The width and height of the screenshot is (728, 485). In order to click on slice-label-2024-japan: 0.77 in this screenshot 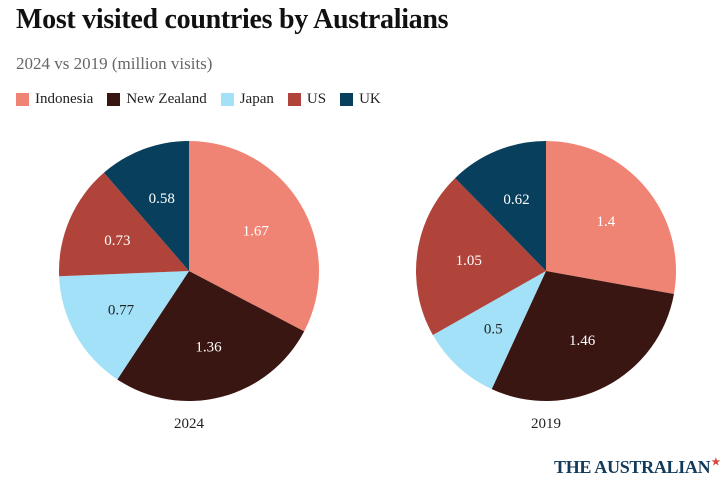, I will do `click(121, 310)`.